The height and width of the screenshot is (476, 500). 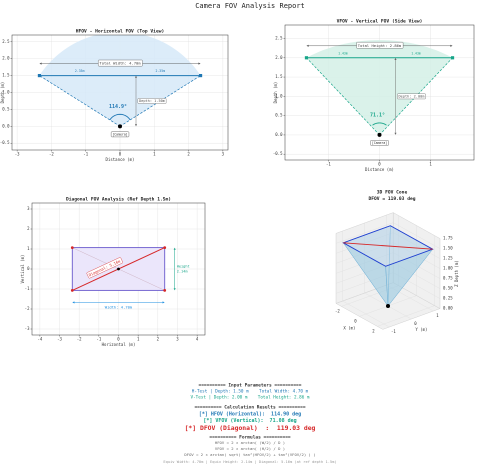 What do you see at coordinates (416, 53) in the screenshot?
I see `half-label: 1.43m` at bounding box center [416, 53].